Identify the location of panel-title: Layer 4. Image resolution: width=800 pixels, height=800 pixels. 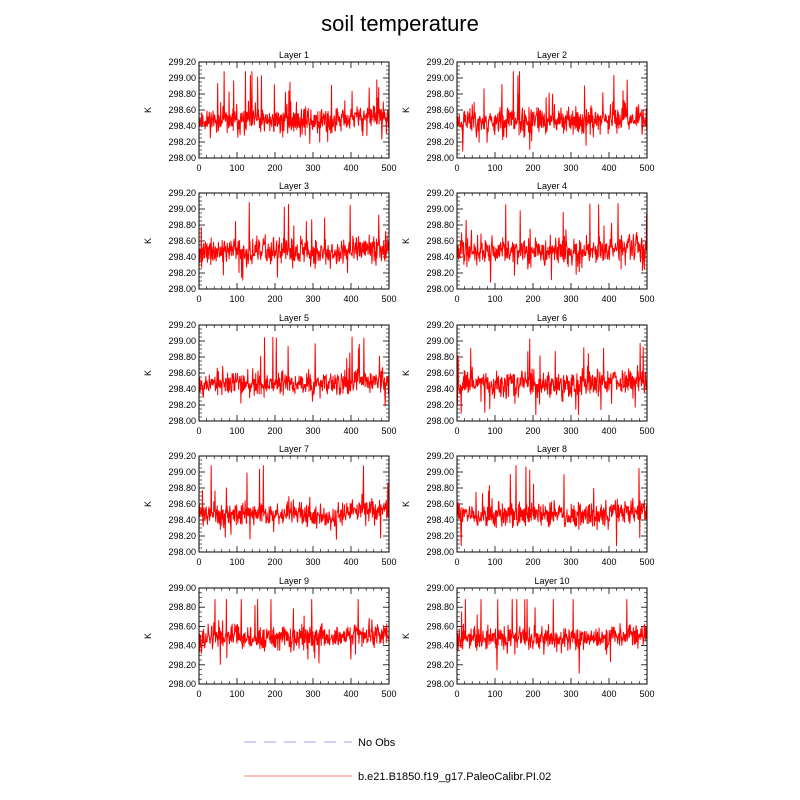
(552, 186).